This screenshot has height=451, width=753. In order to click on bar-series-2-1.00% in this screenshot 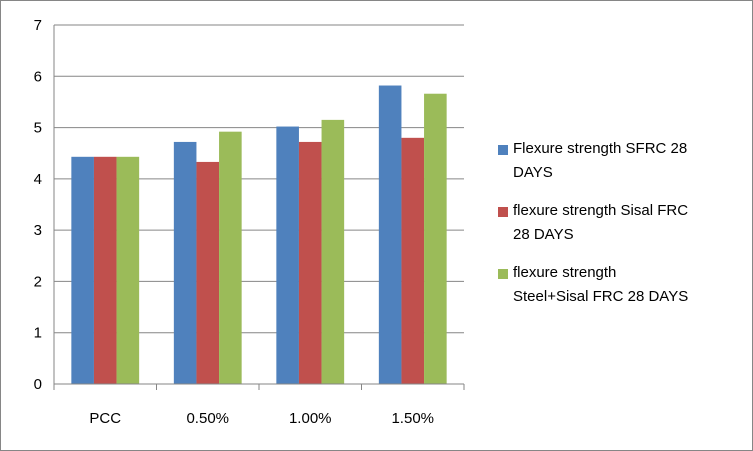, I will do `click(310, 262)`.